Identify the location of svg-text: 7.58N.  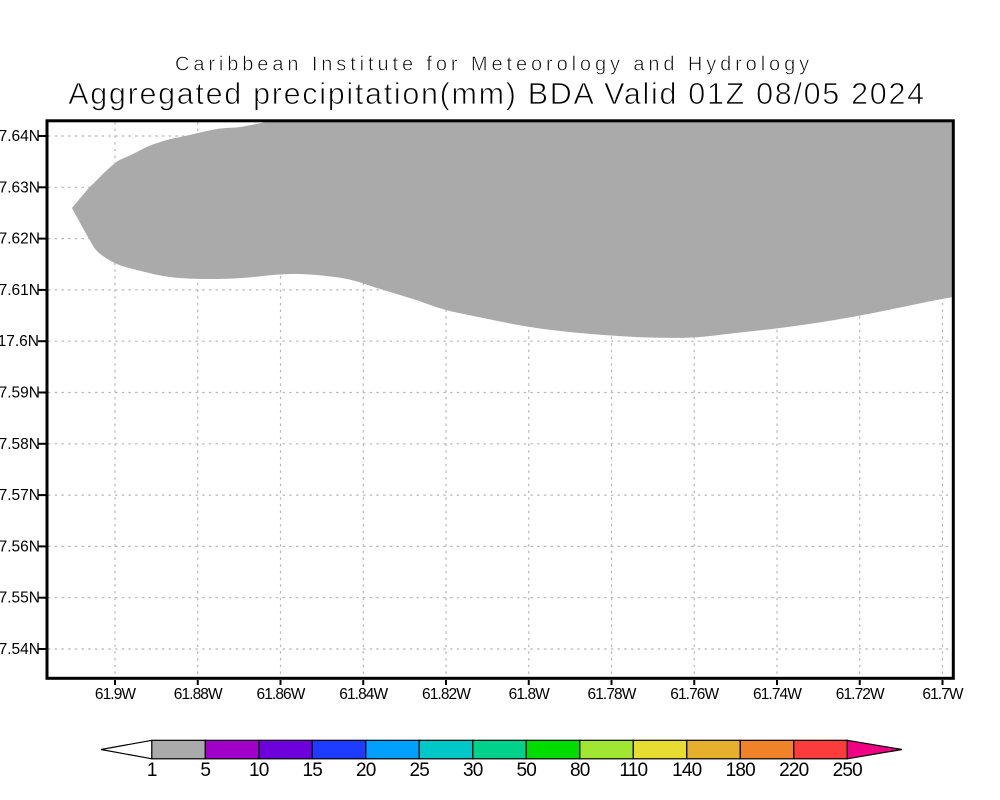
(20, 444).